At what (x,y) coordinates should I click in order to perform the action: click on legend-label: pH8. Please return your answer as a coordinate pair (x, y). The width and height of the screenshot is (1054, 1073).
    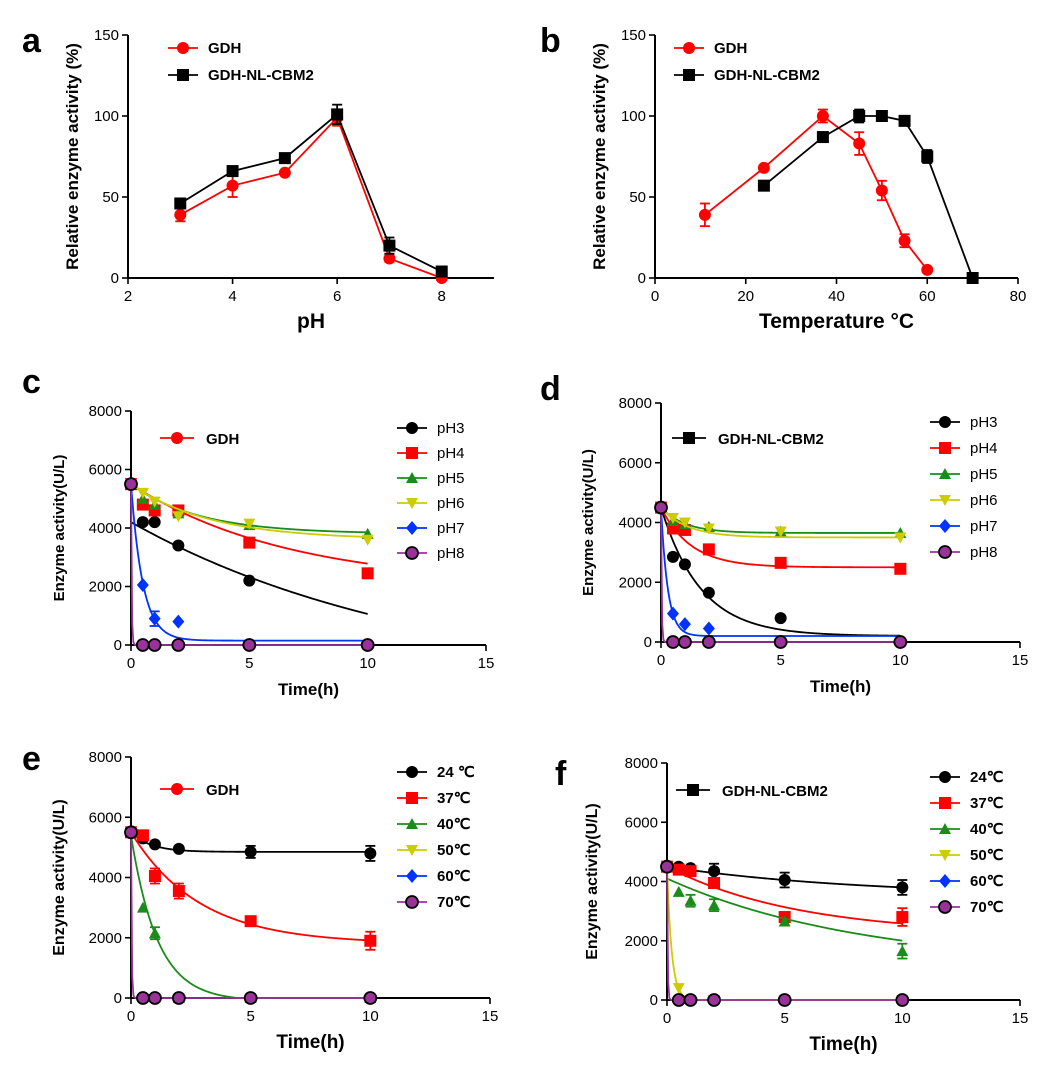
    Looking at the image, I should click on (984, 552).